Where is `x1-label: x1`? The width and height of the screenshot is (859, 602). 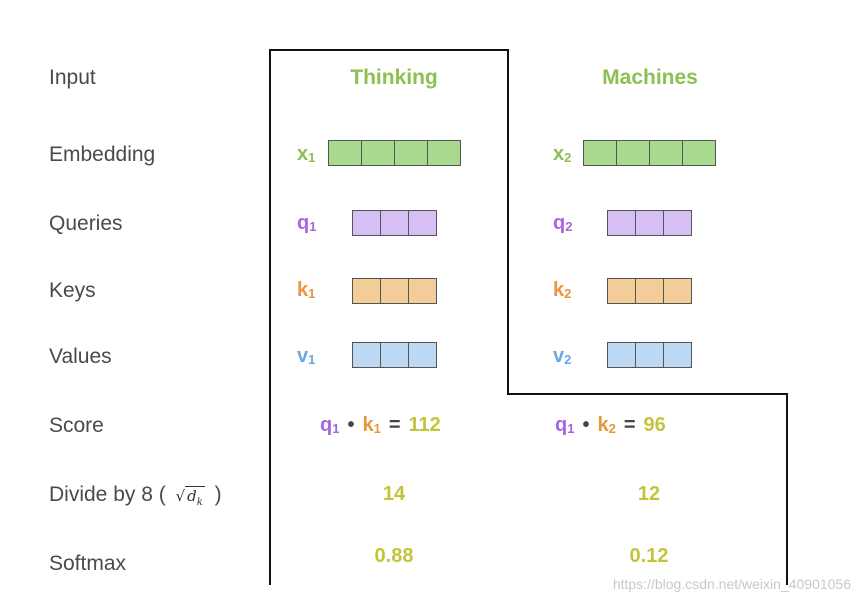
x1-label: x1 is located at coordinates (306, 154).